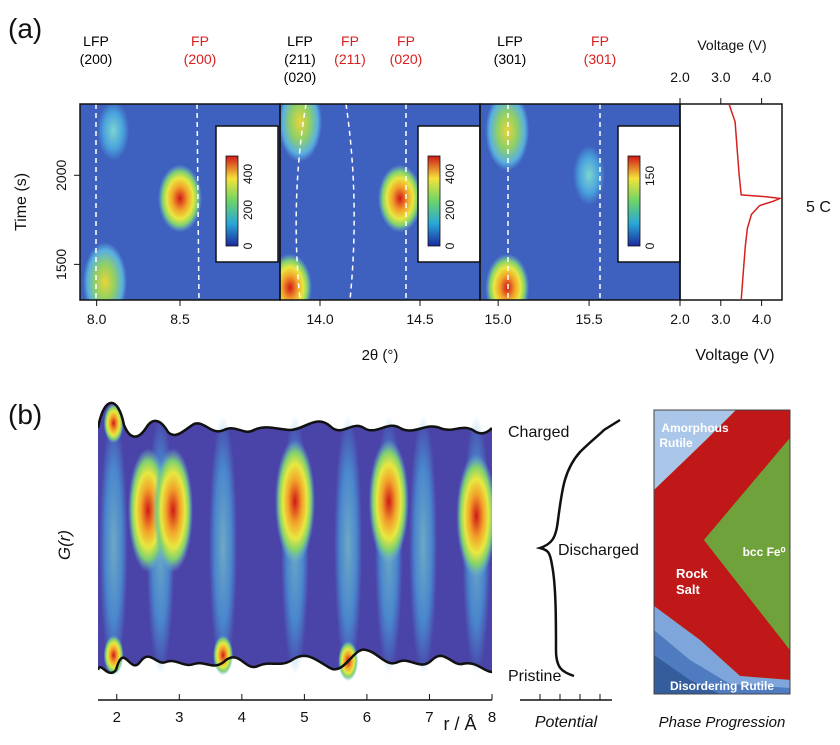 The image size is (840, 745). Describe the element at coordinates (570, 697) in the screenshot. I see `potential-ticks` at that location.